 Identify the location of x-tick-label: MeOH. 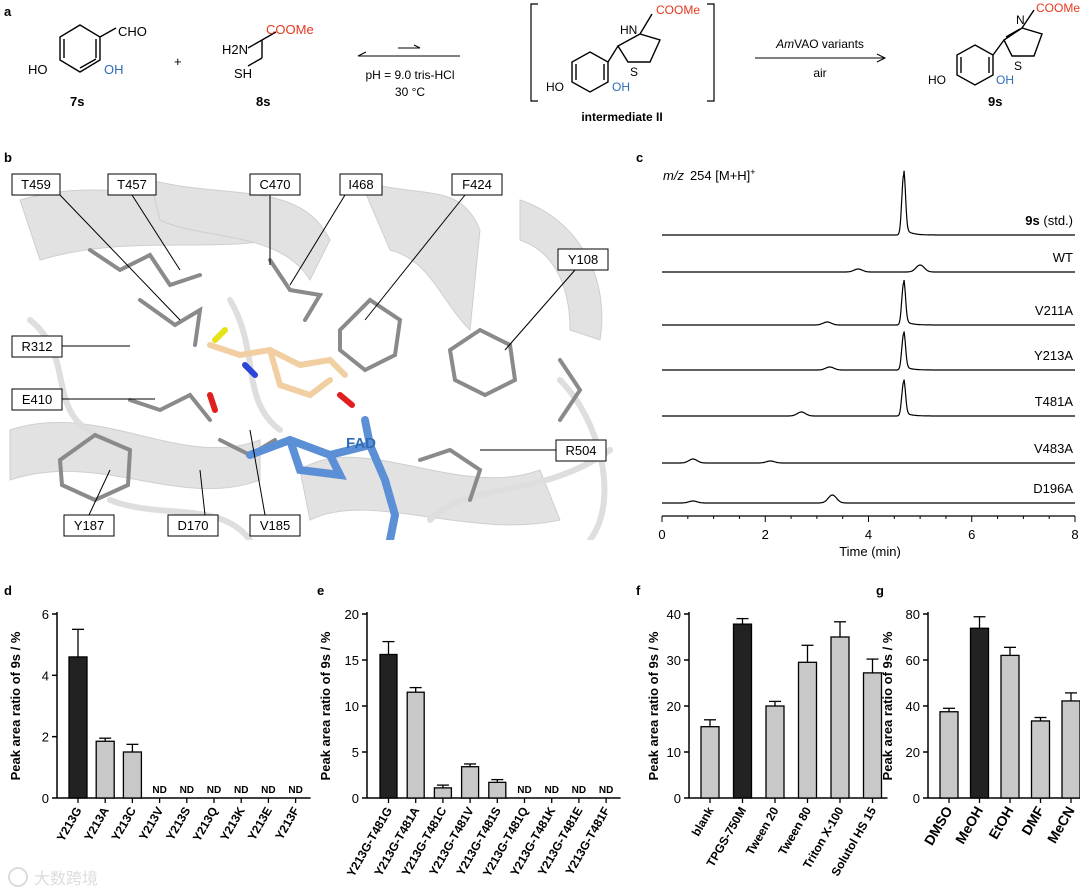
(969, 825).